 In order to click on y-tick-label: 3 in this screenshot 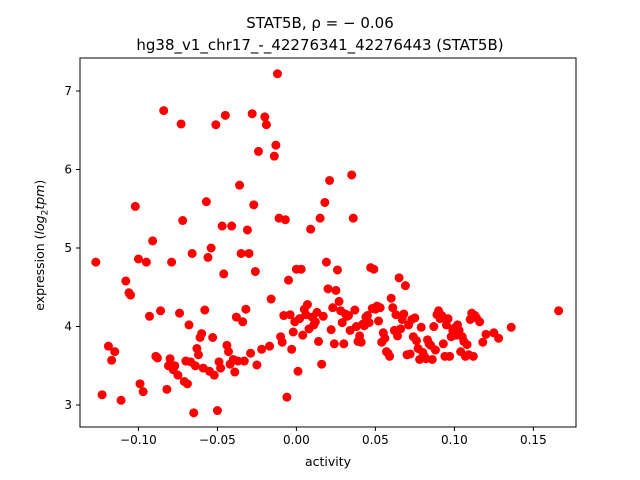, I will do `click(68, 405)`.